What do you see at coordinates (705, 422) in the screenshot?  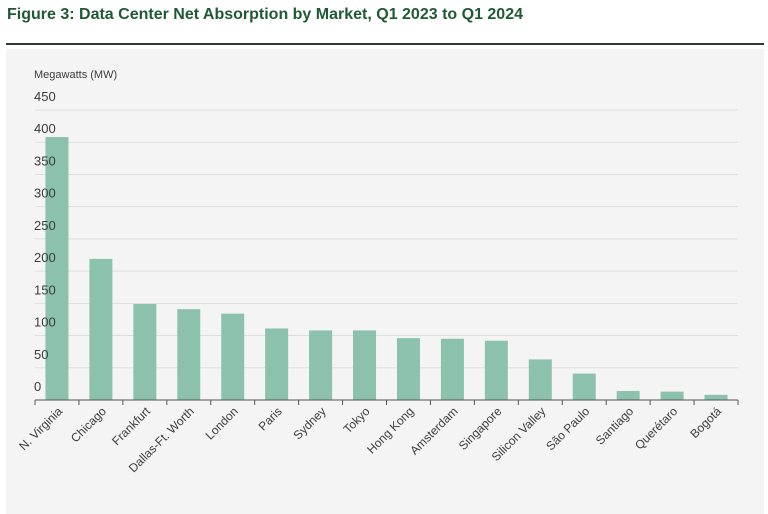 I see `x-tick-label: Bogotá` at bounding box center [705, 422].